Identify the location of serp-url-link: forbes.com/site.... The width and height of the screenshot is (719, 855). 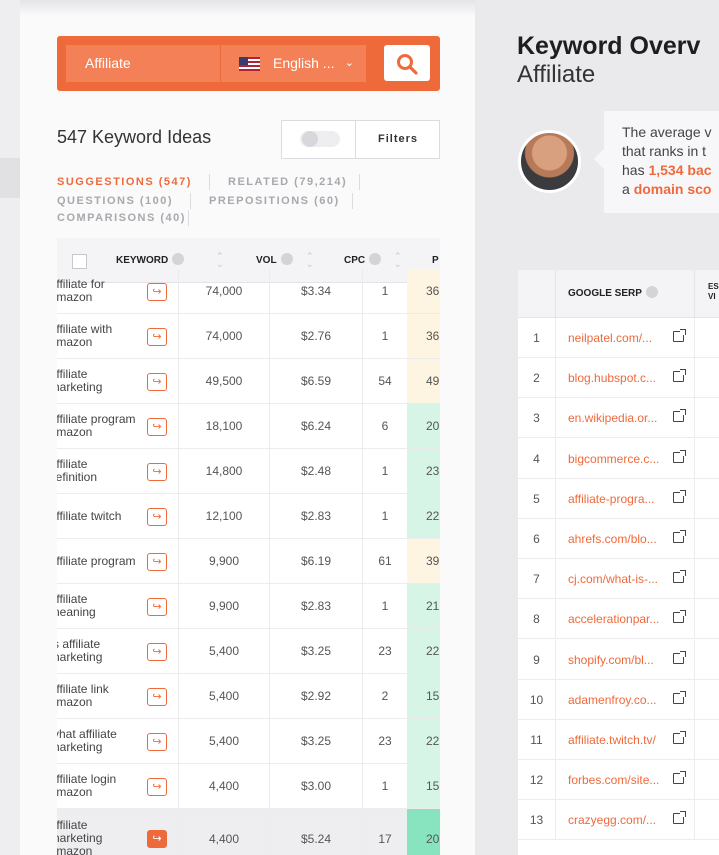
(614, 780).